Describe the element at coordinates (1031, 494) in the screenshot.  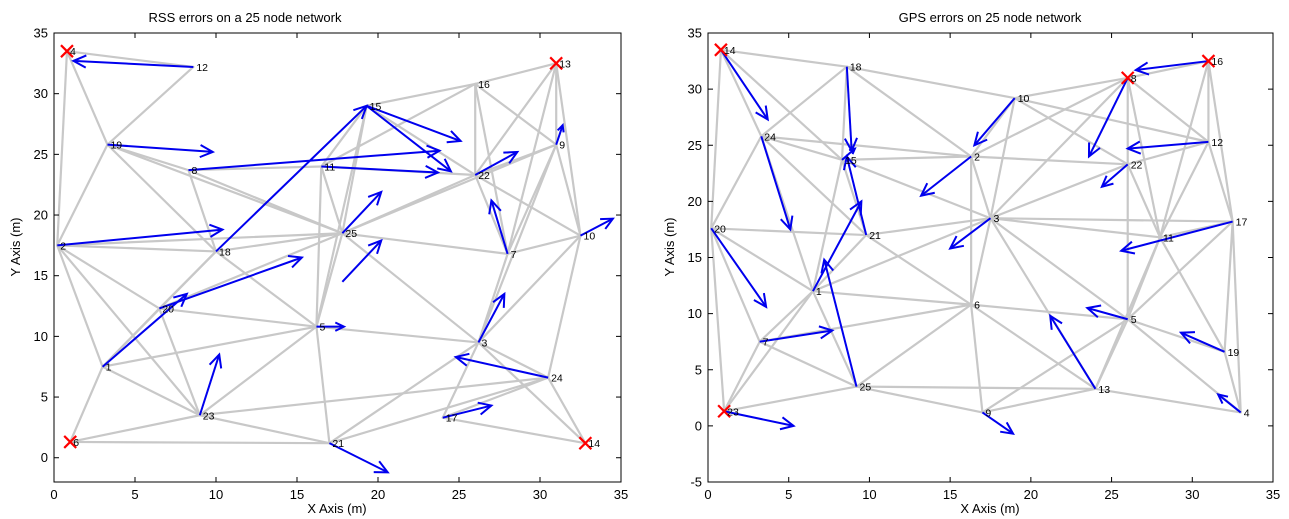
I see `x-tick-label: 20` at that location.